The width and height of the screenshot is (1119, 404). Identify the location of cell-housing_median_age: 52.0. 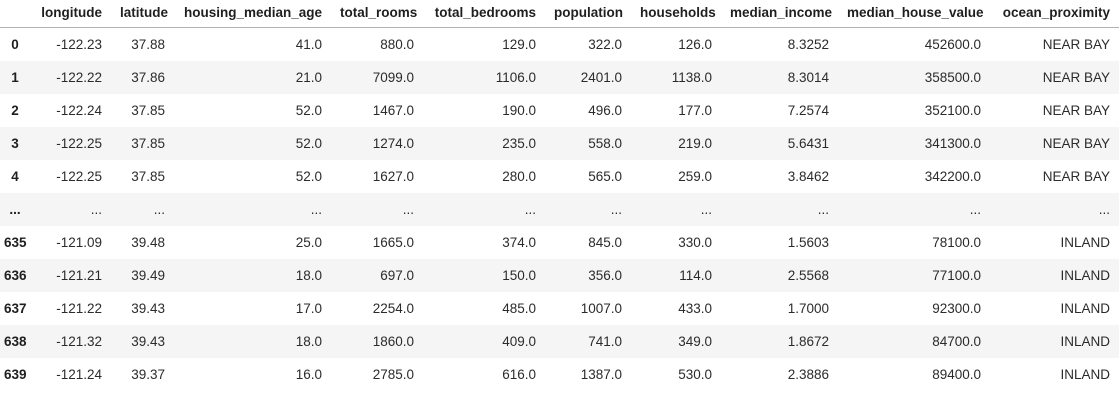
(308, 143).